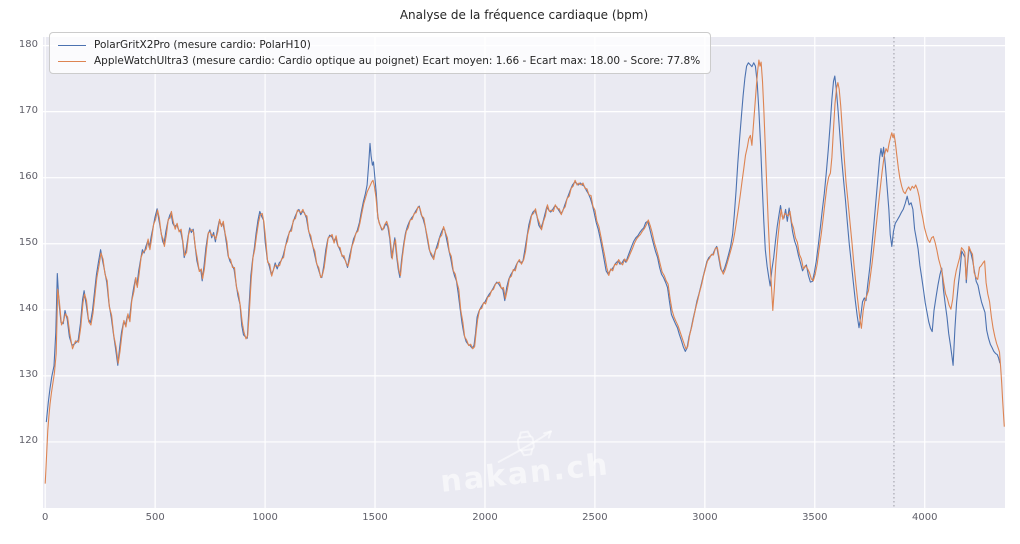 The width and height of the screenshot is (1020, 544). Describe the element at coordinates (265, 517) in the screenshot. I see `x-tick-label: 1000` at that location.